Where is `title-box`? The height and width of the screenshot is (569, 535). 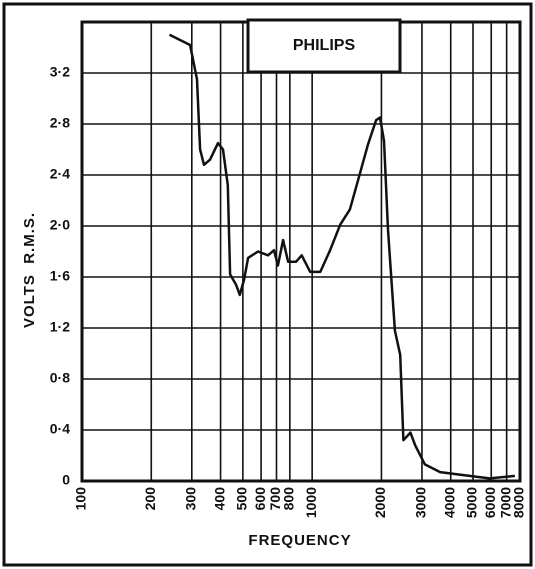
title-box is located at coordinates (324, 46).